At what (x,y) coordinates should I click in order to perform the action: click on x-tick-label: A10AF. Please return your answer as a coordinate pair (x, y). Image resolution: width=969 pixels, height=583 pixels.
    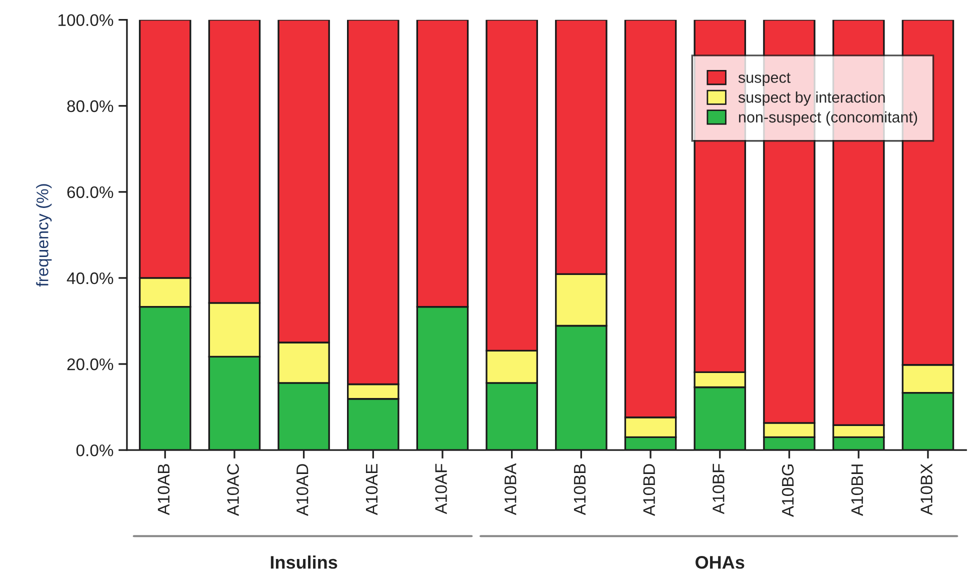
    Looking at the image, I should click on (441, 489).